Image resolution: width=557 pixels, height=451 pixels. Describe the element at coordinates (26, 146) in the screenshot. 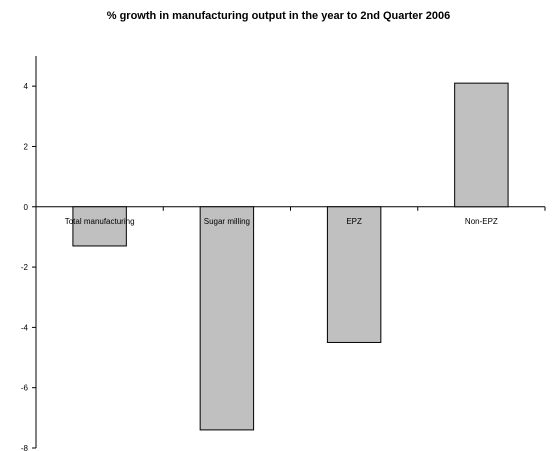

I see `y-tick-label: 2` at that location.